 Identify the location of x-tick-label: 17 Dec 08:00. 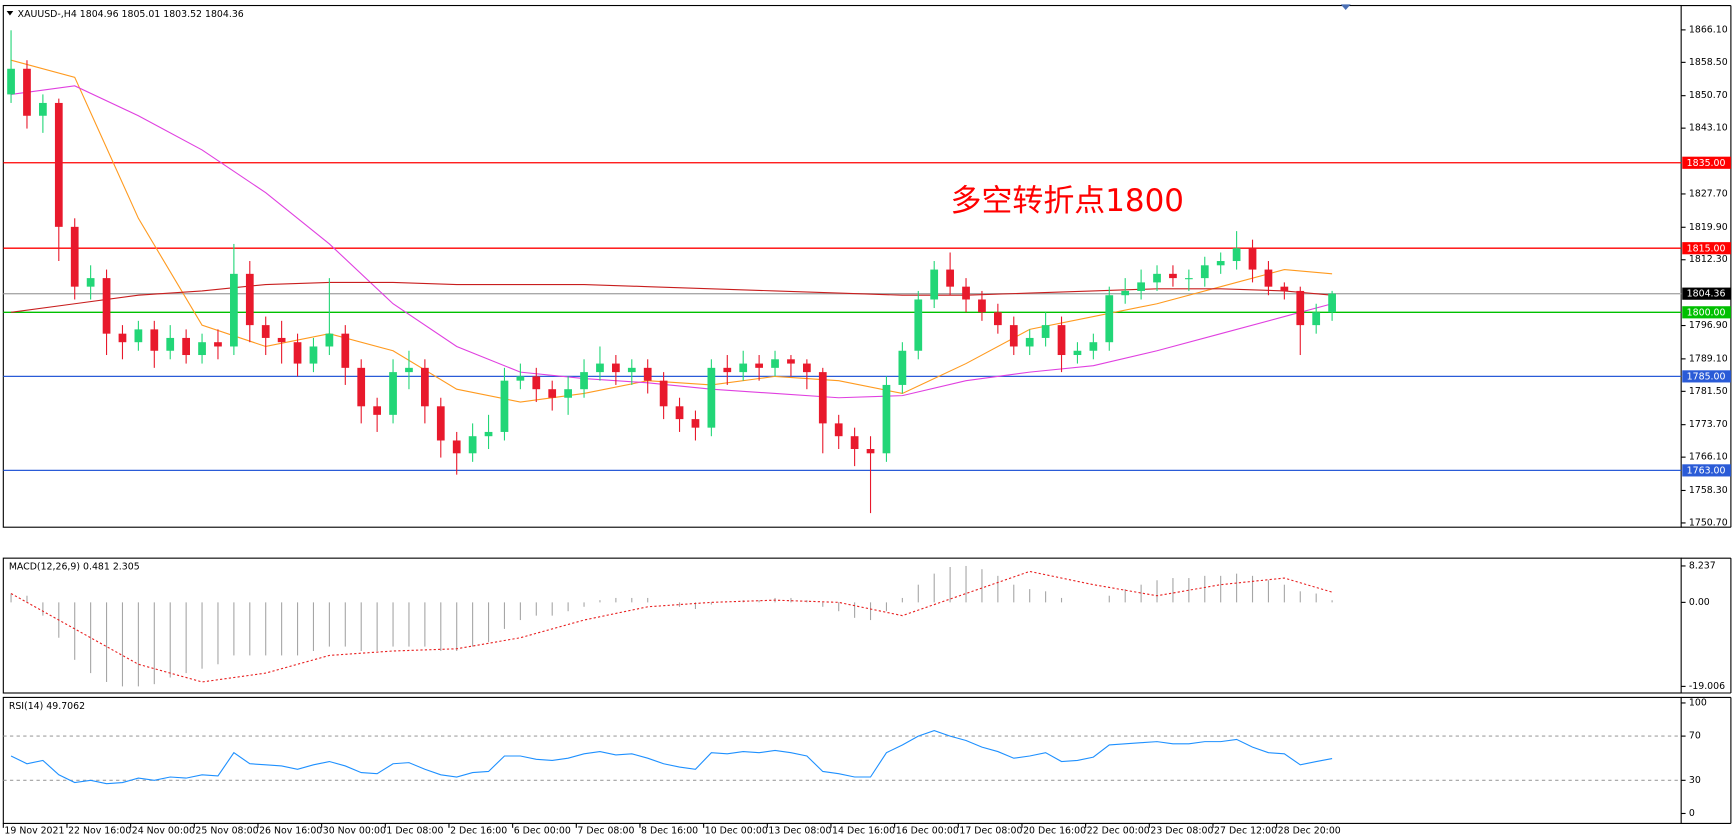
(990, 831).